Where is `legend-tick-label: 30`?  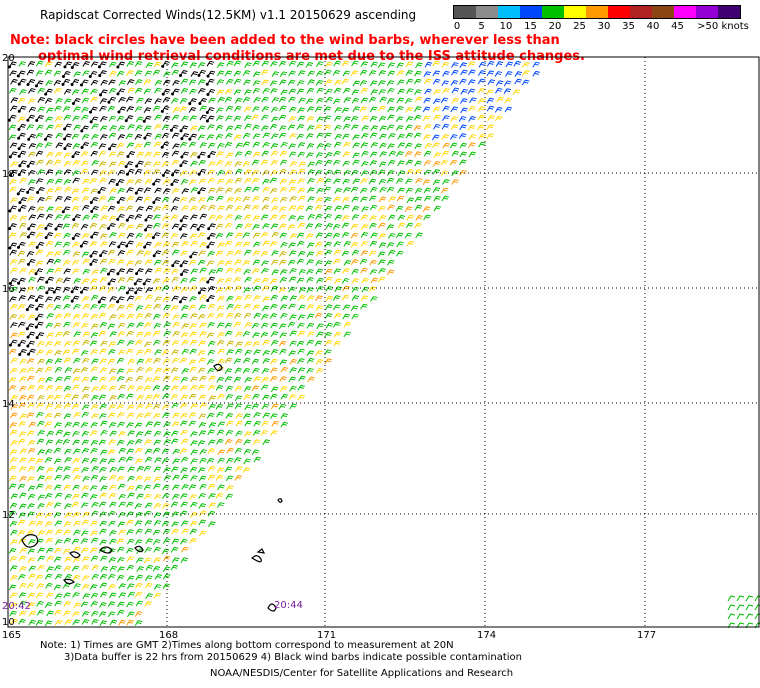 legend-tick-label: 30 is located at coordinates (604, 26).